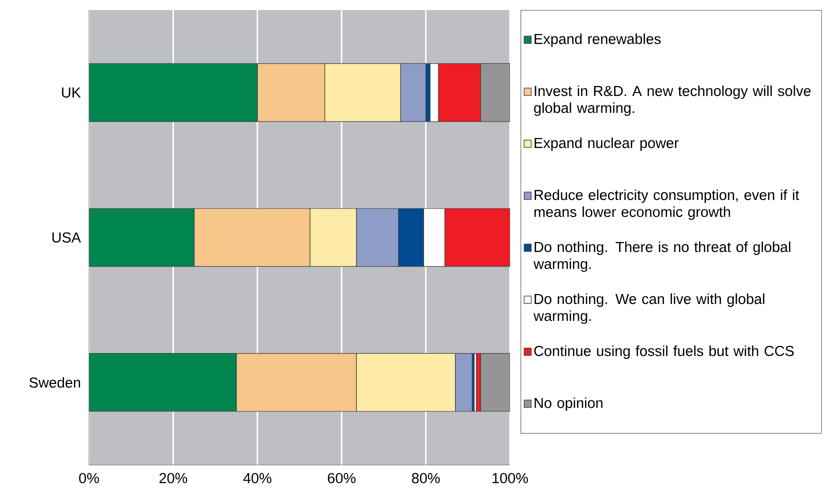  Describe the element at coordinates (661, 256) in the screenshot. I see `legend-label: Do nothing. There is no threat of global warming.` at that location.